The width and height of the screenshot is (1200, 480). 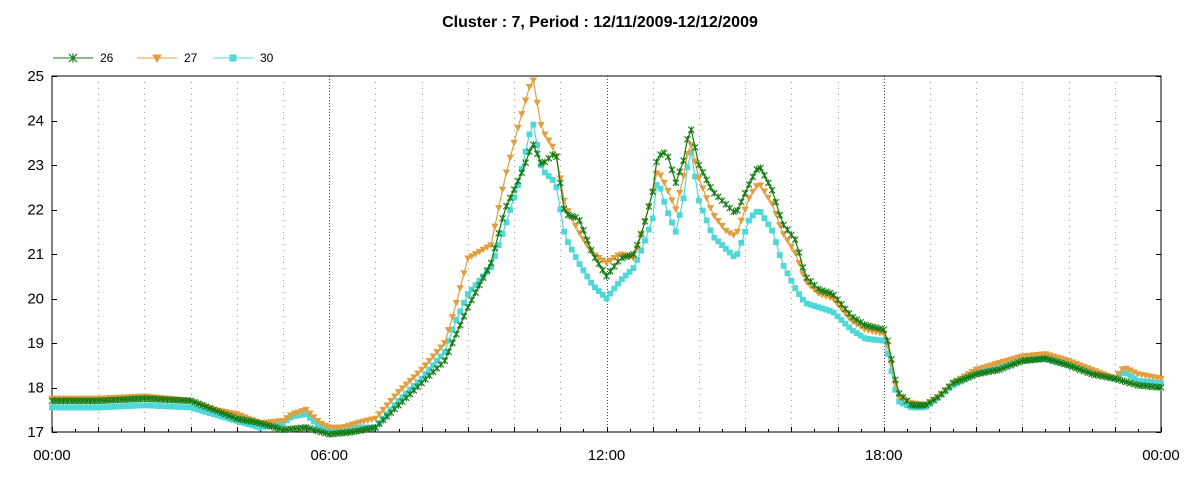 What do you see at coordinates (82, 58) in the screenshot?
I see `legend-item-26: 26` at bounding box center [82, 58].